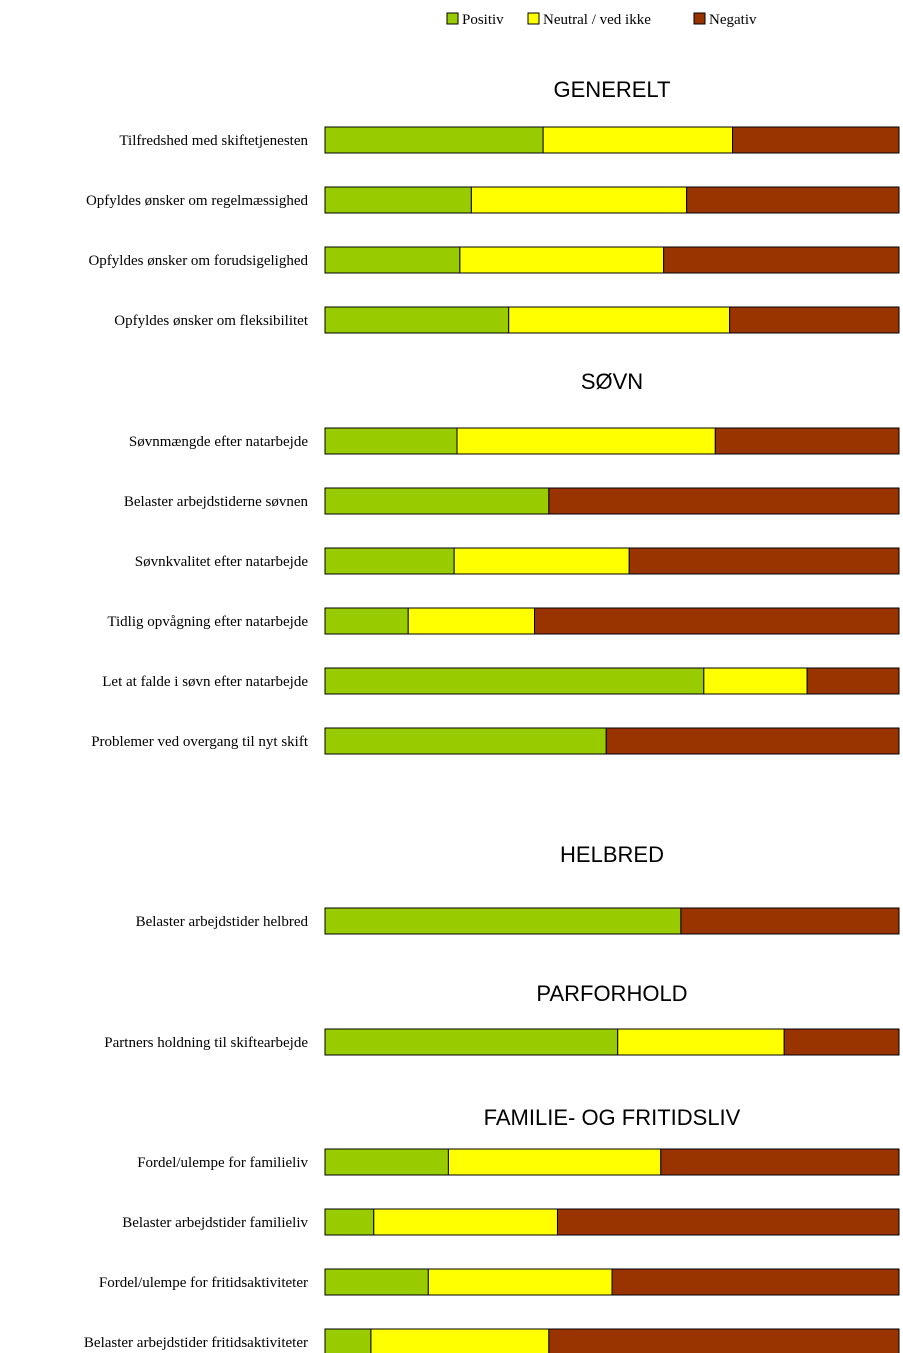 Image resolution: width=903 pixels, height=1353 pixels. I want to click on bar-row-problemer-ved-overgang-til-nyt-skift: Problemer ved overgang til nyt skift, so click(495, 741).